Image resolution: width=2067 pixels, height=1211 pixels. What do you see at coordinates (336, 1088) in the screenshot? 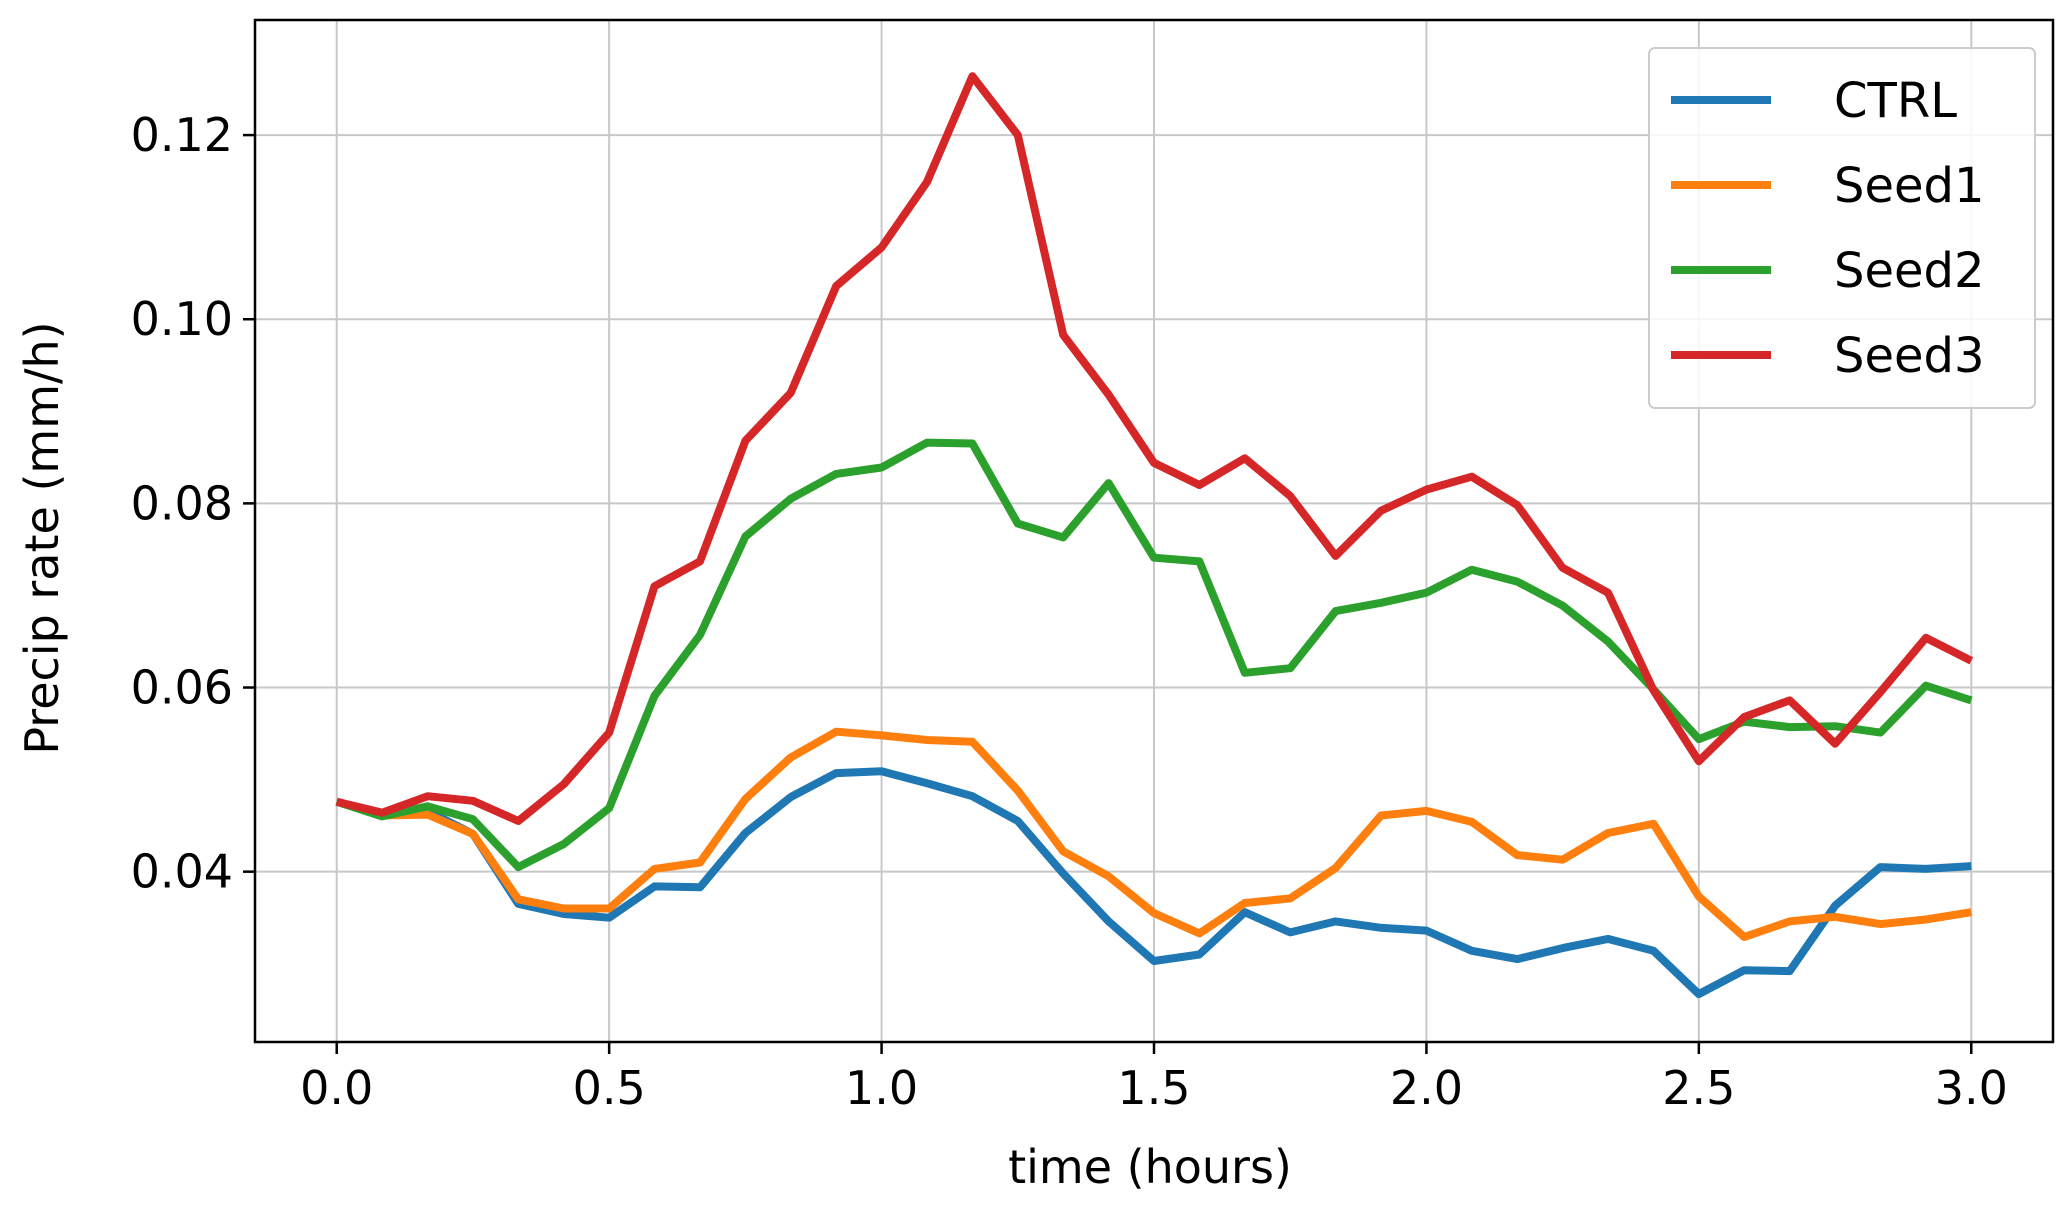
I see `x-tick-label: 0.0` at bounding box center [336, 1088].